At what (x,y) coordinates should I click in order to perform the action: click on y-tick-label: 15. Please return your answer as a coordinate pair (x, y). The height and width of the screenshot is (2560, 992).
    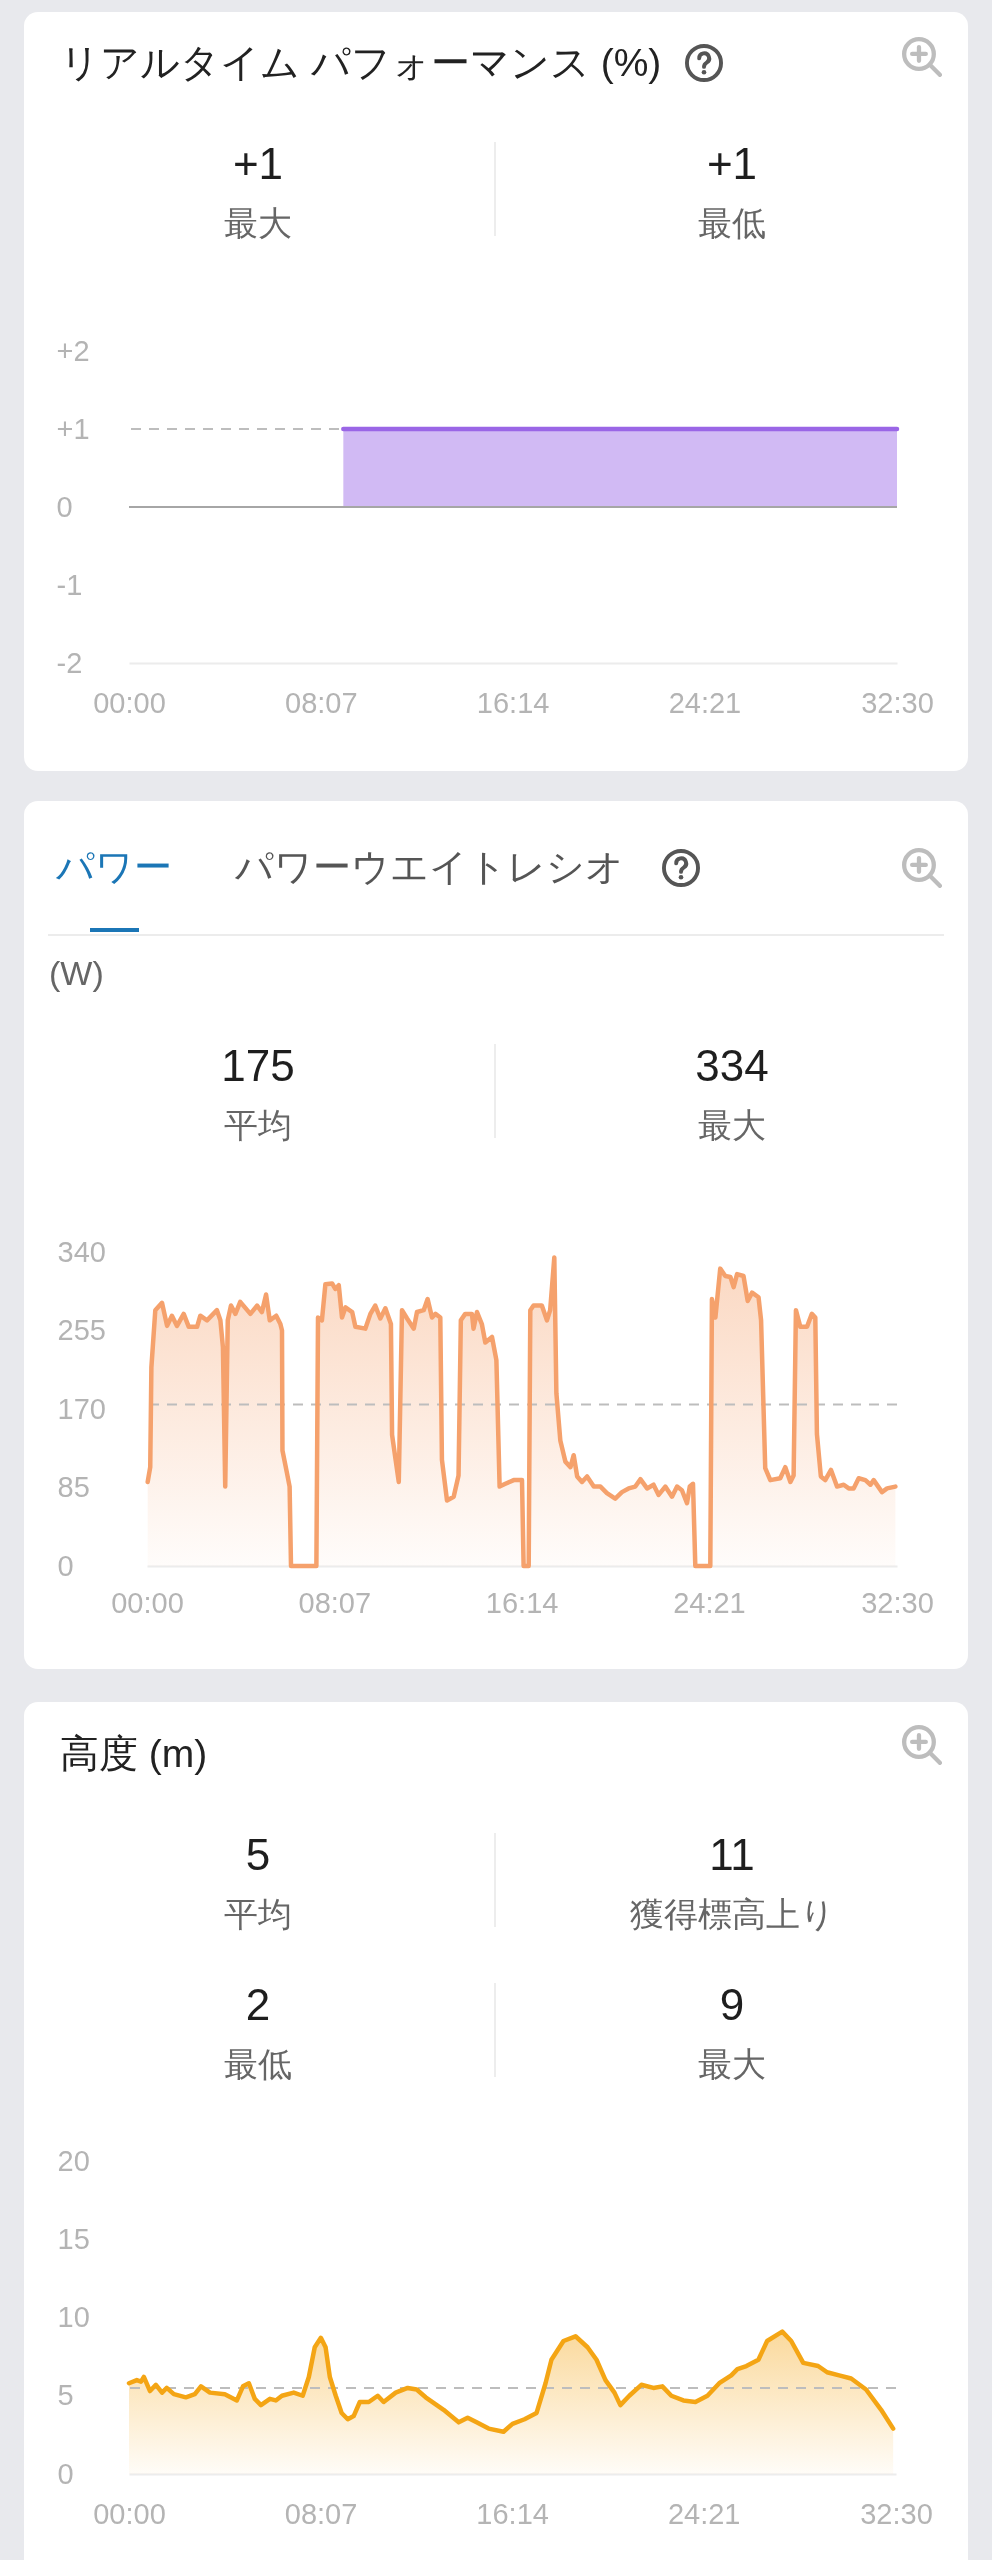
    Looking at the image, I should click on (73, 2238).